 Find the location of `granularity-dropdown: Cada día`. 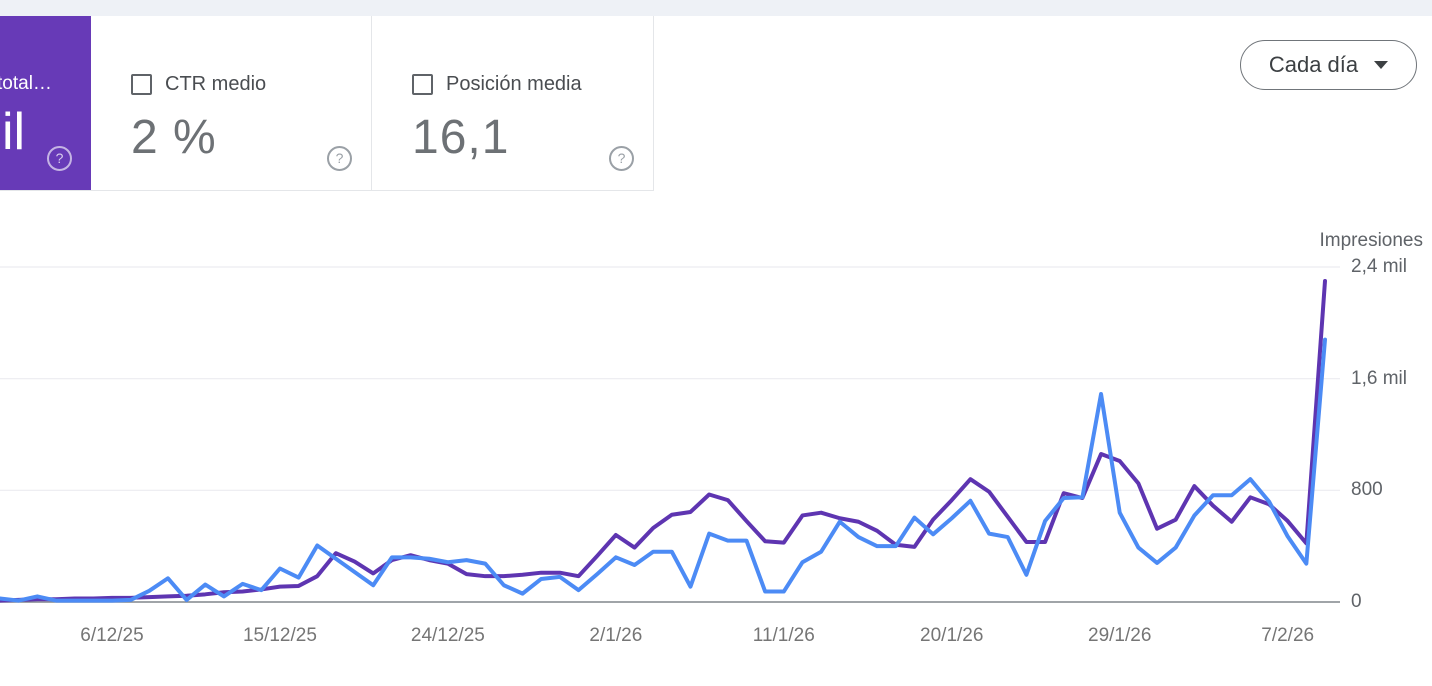

granularity-dropdown: Cada día is located at coordinates (1328, 65).